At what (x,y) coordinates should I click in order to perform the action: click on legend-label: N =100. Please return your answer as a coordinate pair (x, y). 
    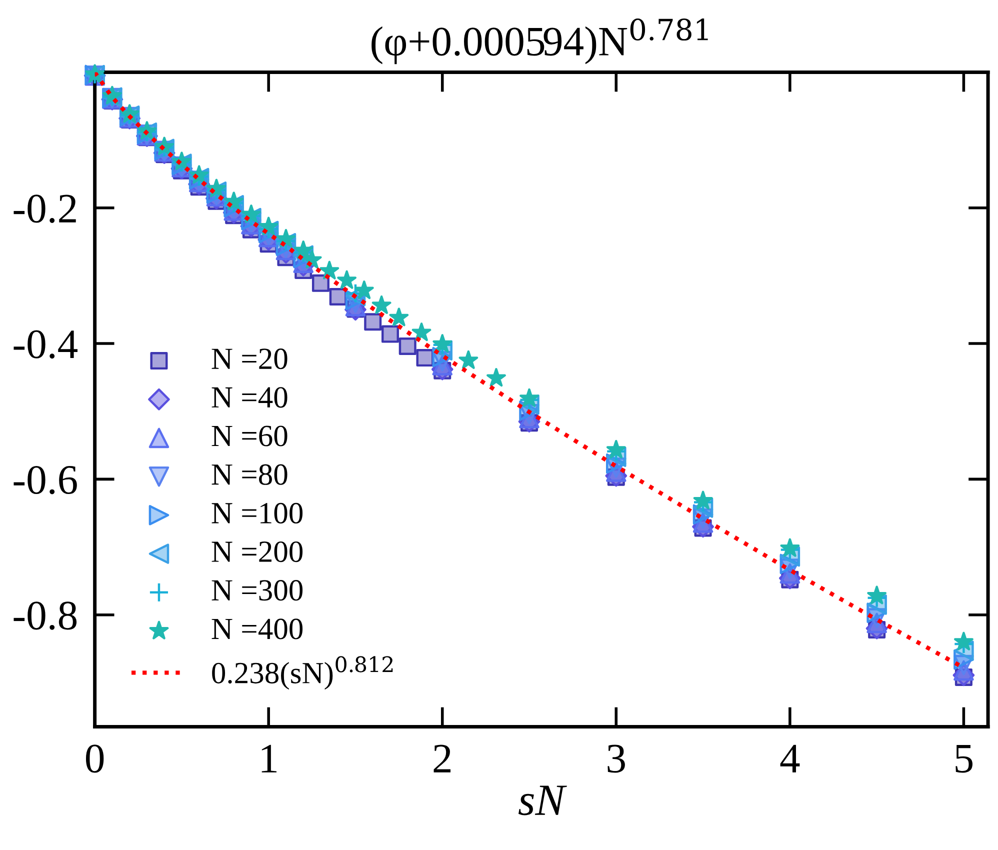
    Looking at the image, I should click on (257, 513).